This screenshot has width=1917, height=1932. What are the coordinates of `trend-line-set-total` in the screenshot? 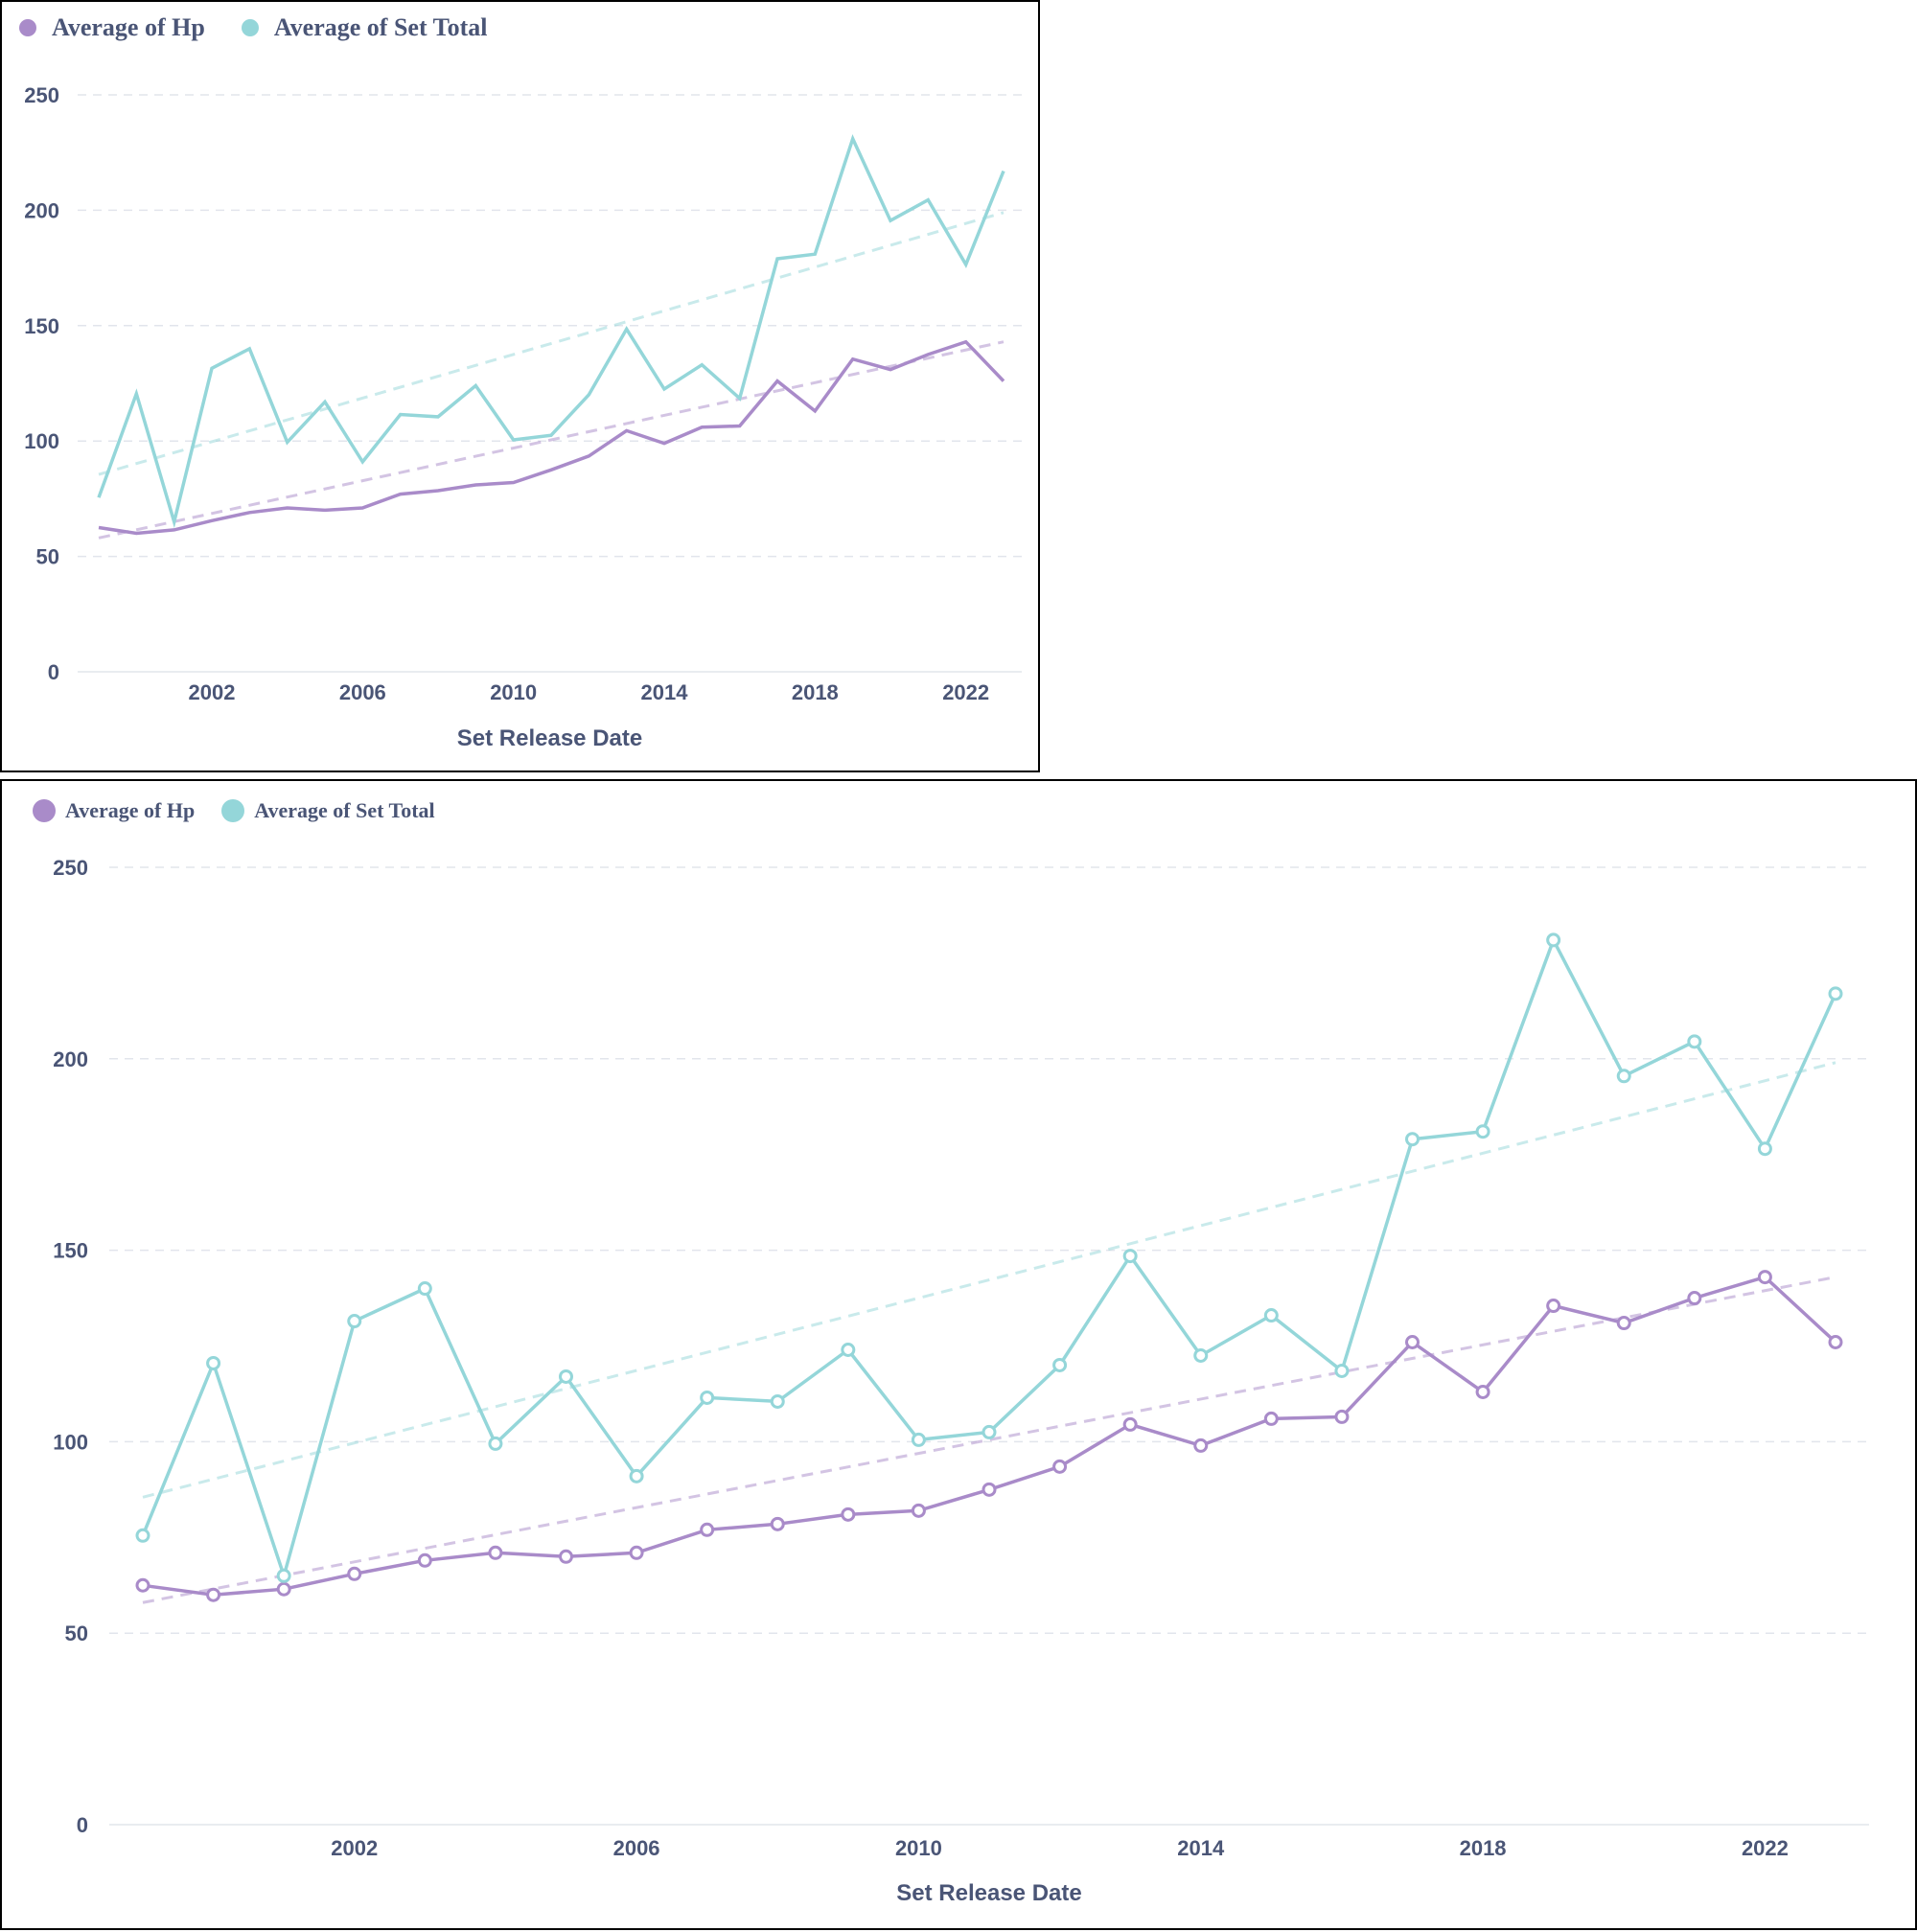 It's located at (552, 343).